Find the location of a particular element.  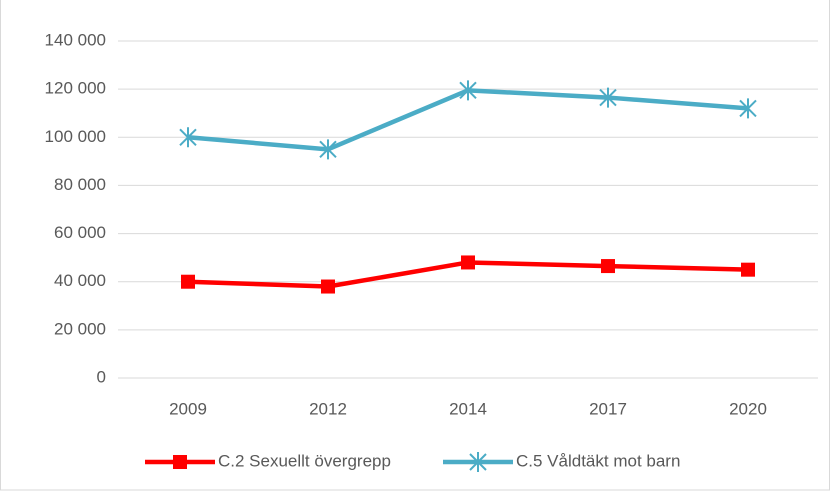

y-tick-label: 100 000 is located at coordinates (75, 136).